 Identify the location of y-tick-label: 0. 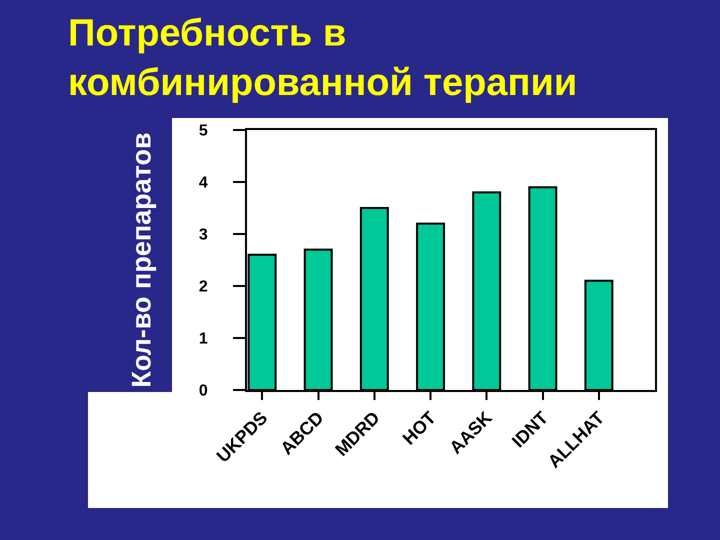
(203, 391).